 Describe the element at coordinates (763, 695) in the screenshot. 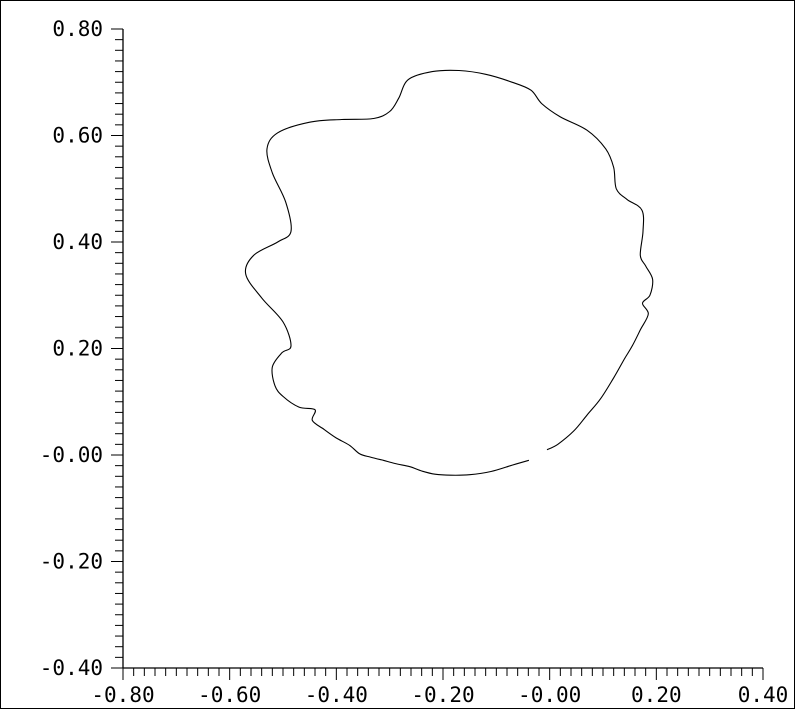

I see `x-tick-label: 0.40` at that location.